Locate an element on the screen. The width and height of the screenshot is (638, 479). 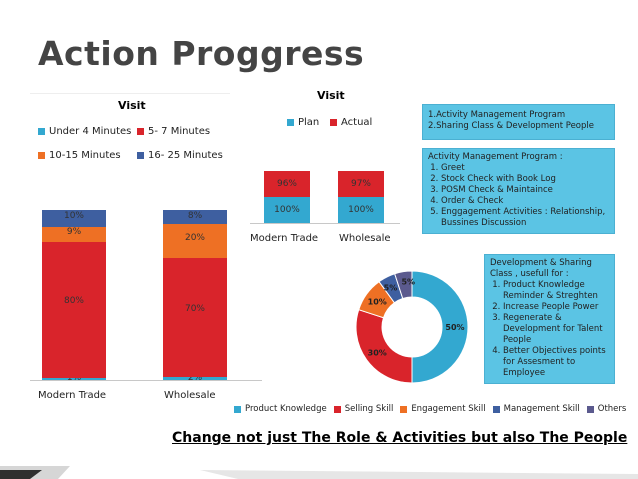
legend-swatch-actual is located at coordinates (333, 122).